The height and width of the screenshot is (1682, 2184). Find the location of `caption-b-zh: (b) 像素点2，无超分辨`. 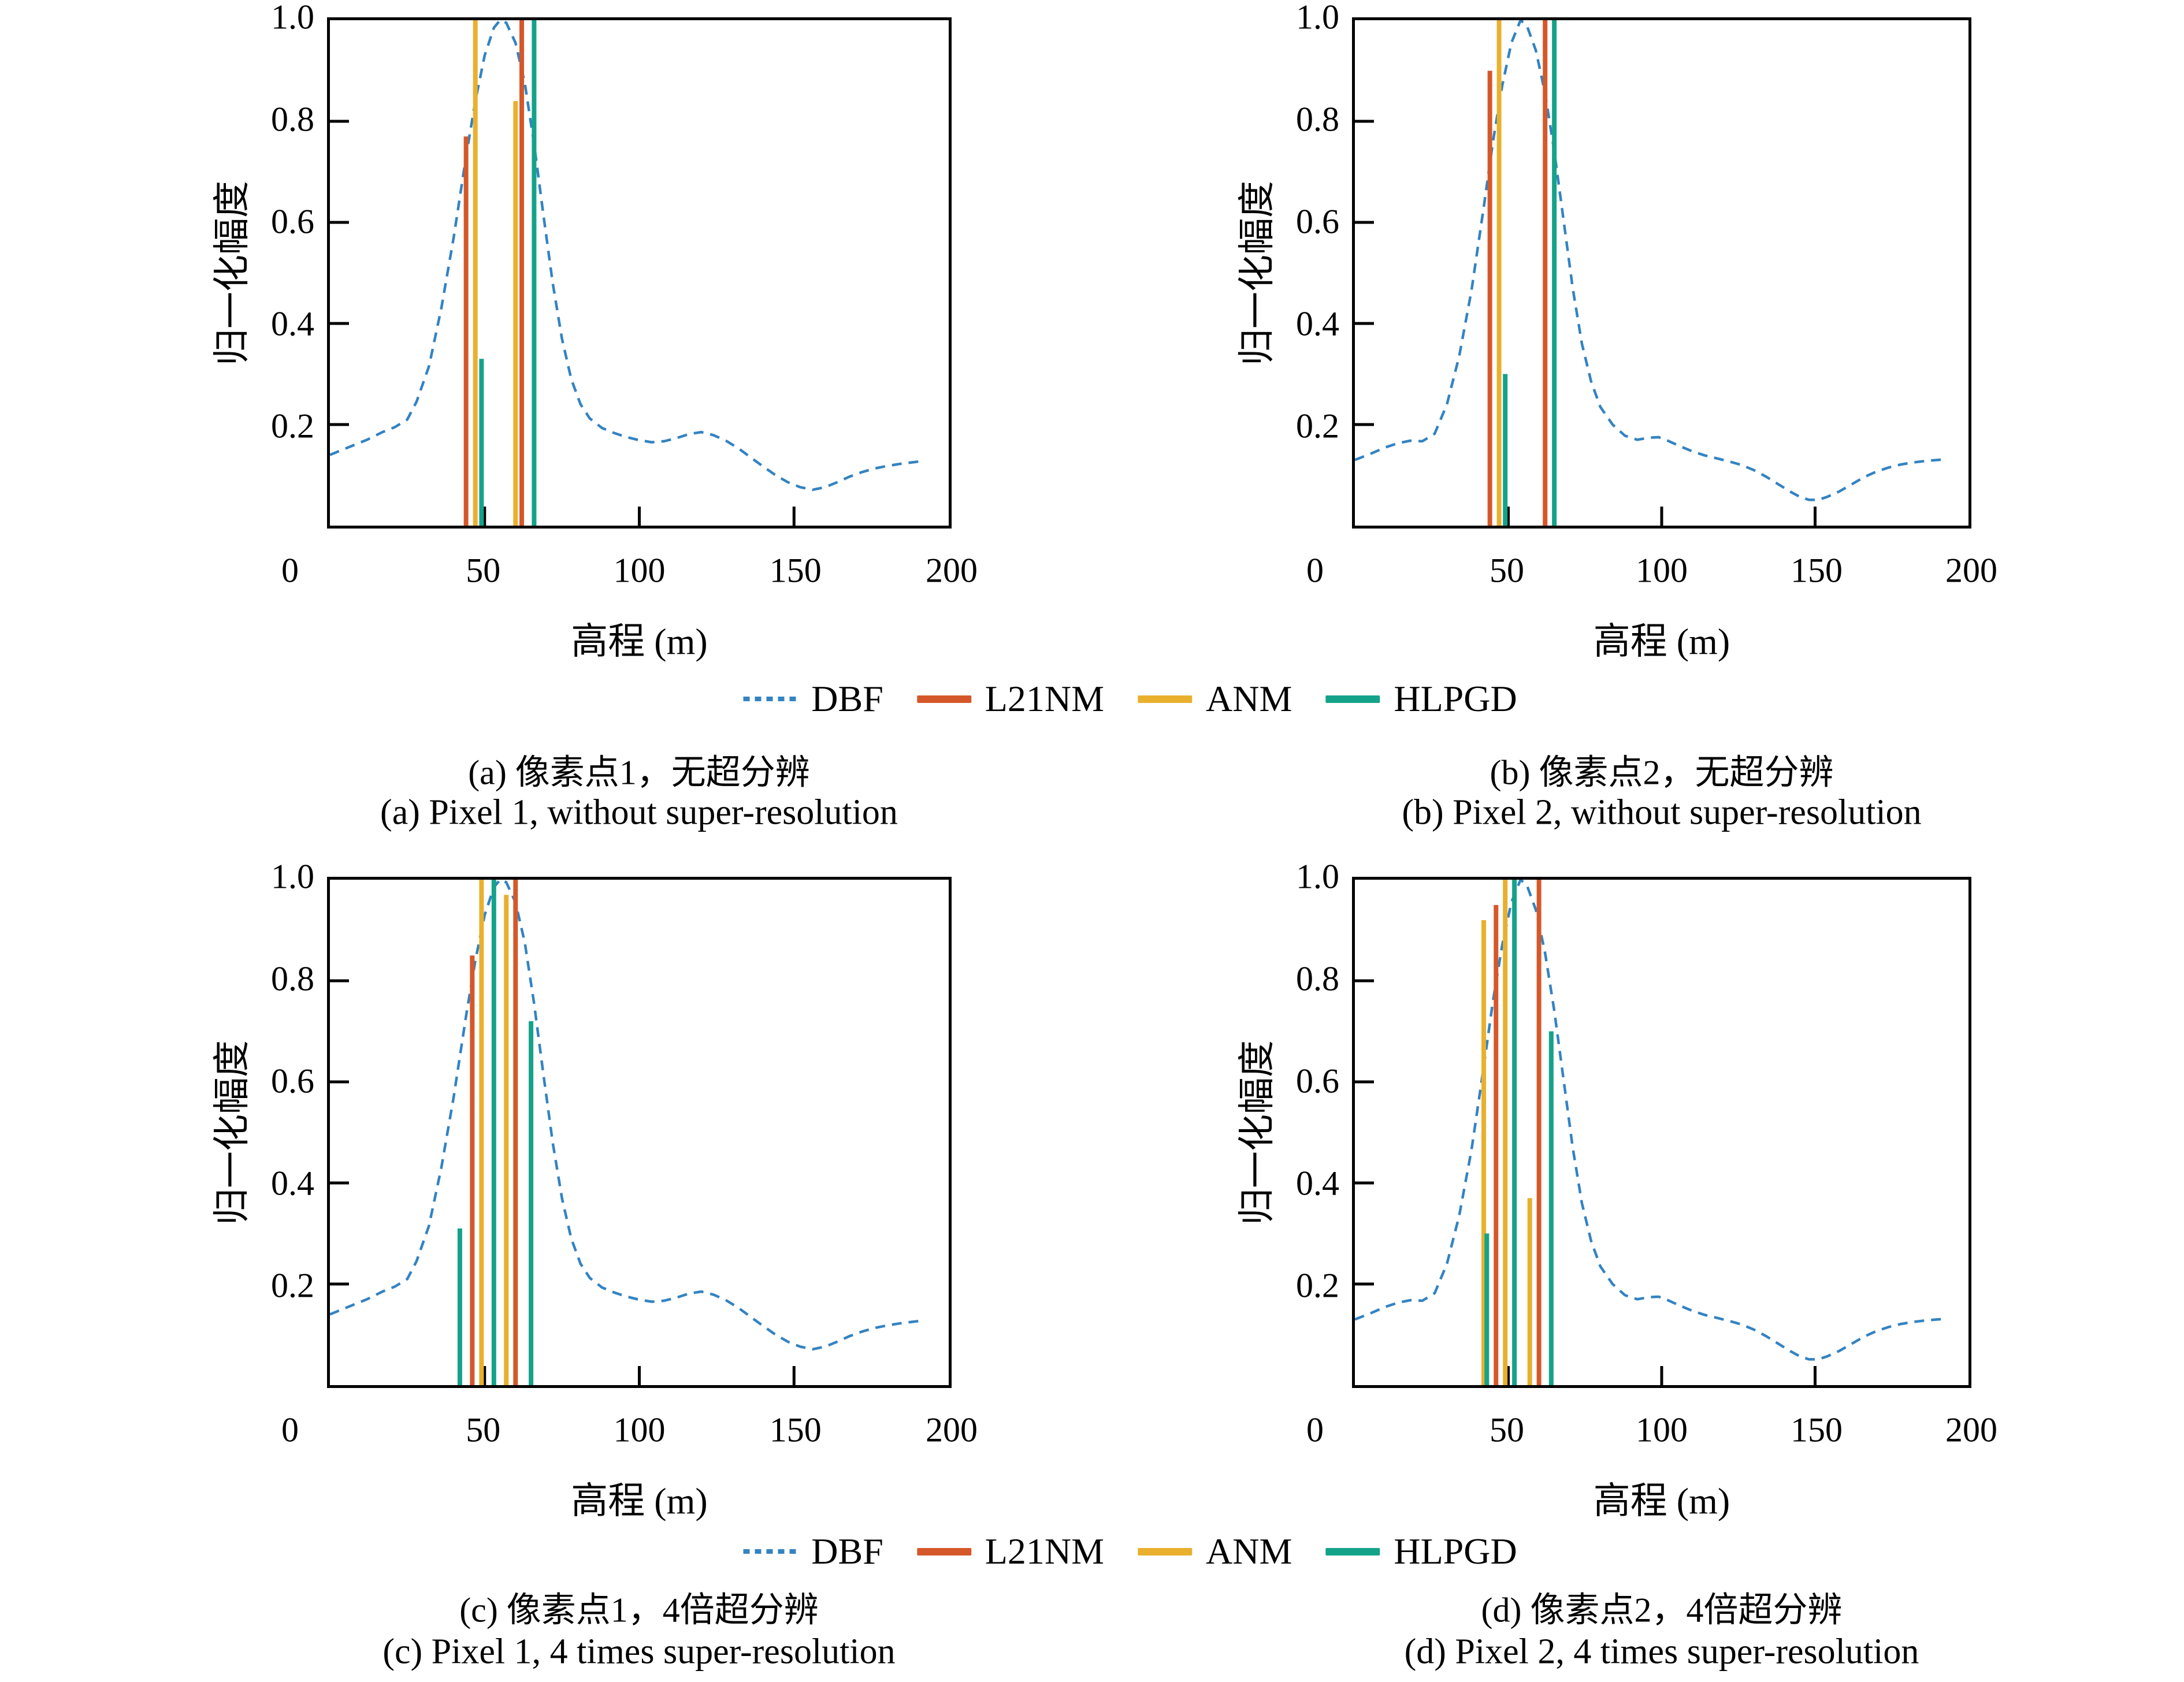

caption-b-zh: (b) 像素点2，无超分辨 is located at coordinates (1662, 772).